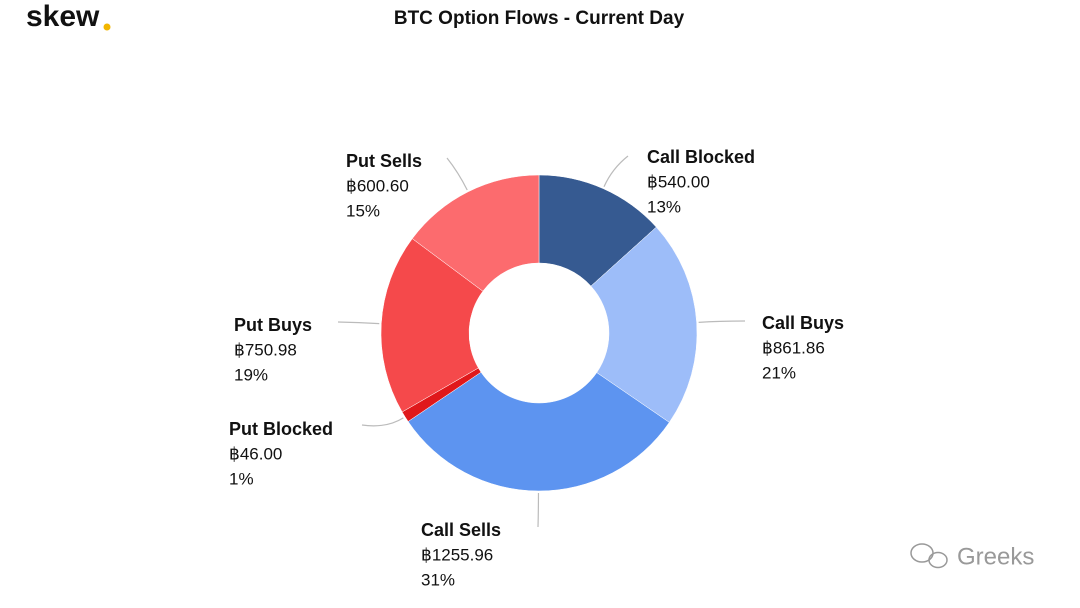 The image size is (1080, 608). What do you see at coordinates (995, 556) in the screenshot?
I see `watermark: Greeks` at bounding box center [995, 556].